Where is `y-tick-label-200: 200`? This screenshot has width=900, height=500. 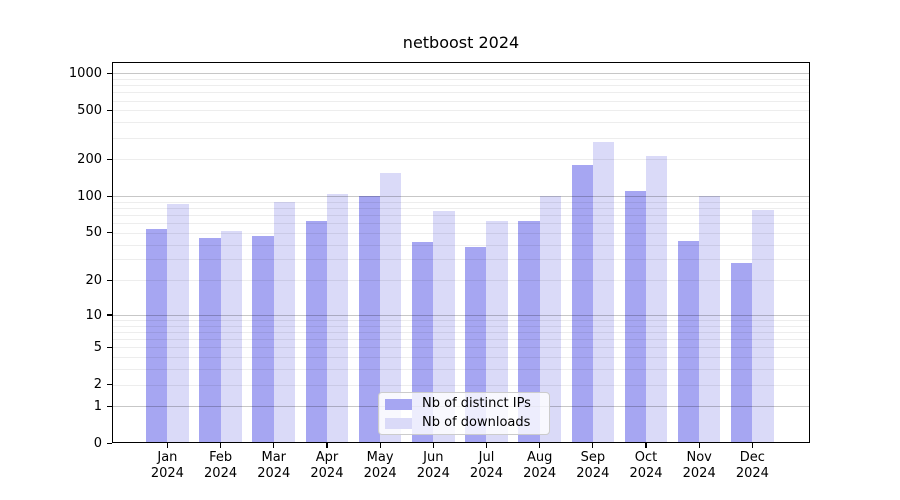
y-tick-label-200: 200 is located at coordinates (89, 159).